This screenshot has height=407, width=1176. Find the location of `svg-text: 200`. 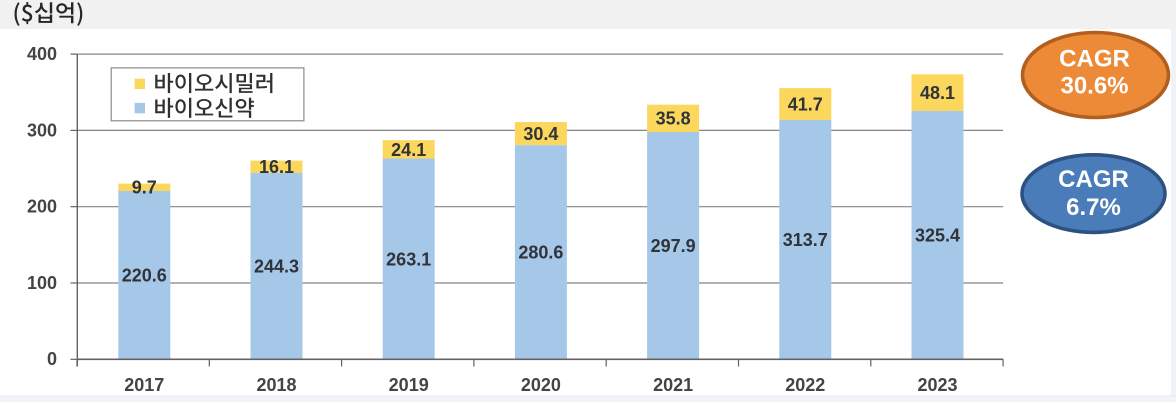

svg-text: 200 is located at coordinates (42, 207).